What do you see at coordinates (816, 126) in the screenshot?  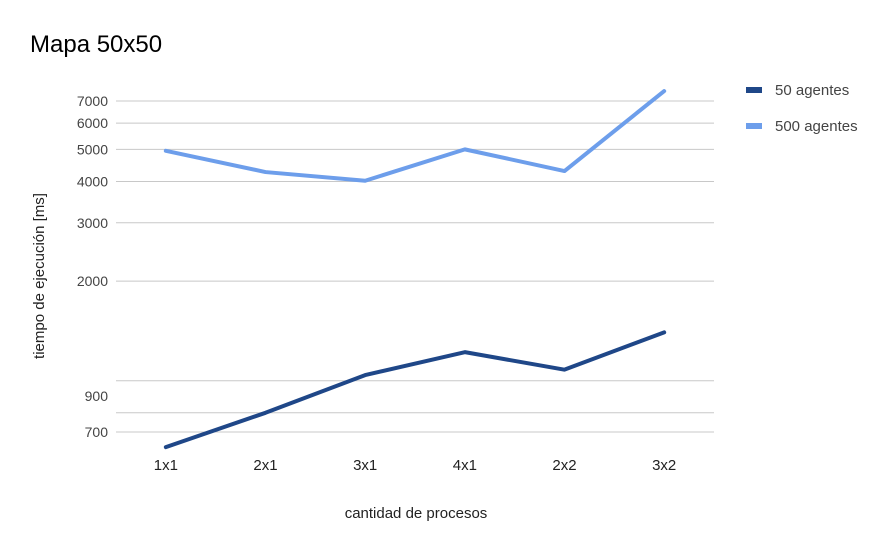 I see `legend-label: 500 agentes` at bounding box center [816, 126].